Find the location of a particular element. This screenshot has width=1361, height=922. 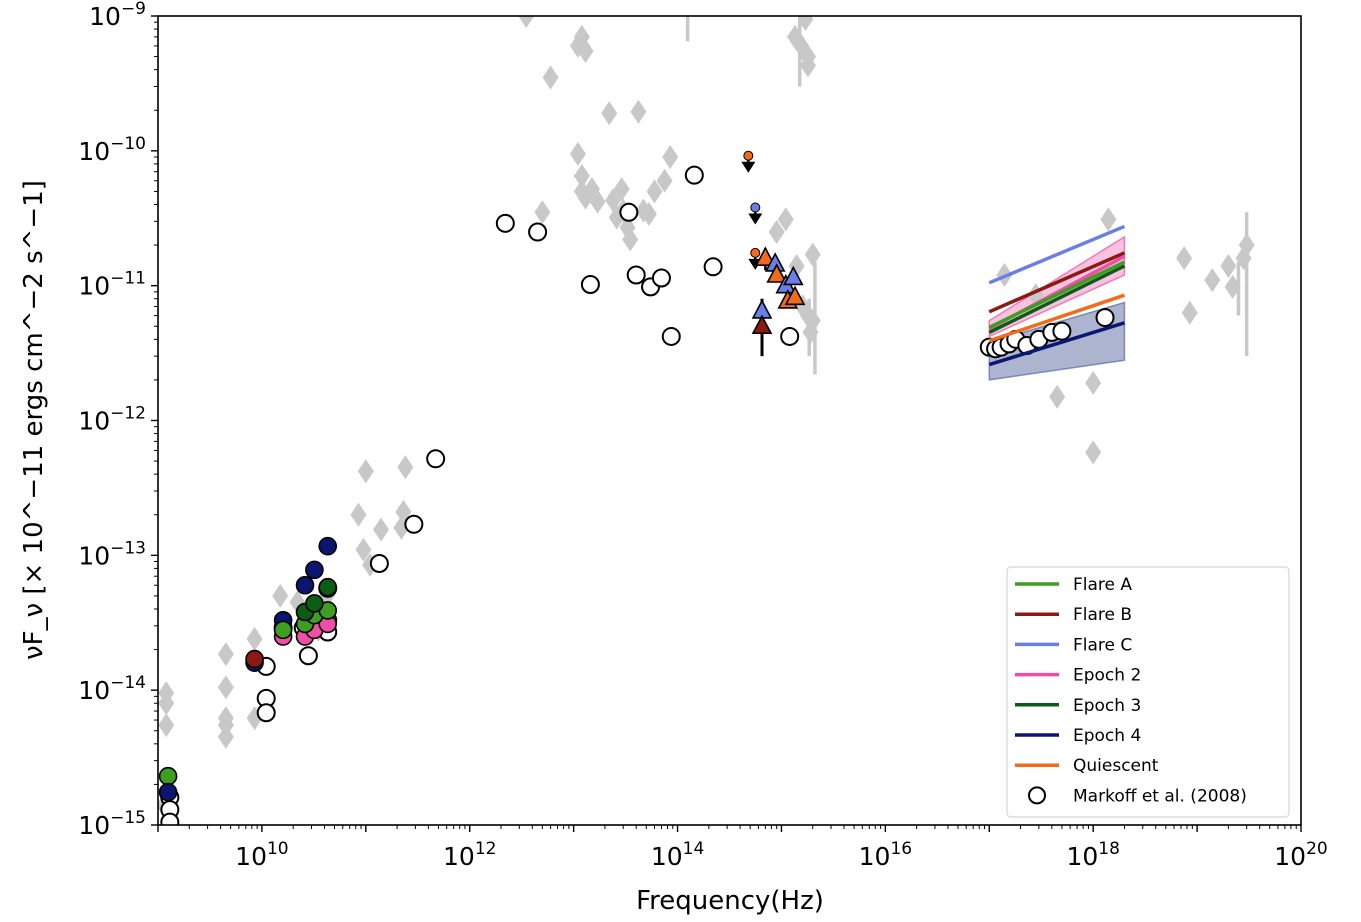

legend-label: Epoch 3 is located at coordinates (1107, 706).